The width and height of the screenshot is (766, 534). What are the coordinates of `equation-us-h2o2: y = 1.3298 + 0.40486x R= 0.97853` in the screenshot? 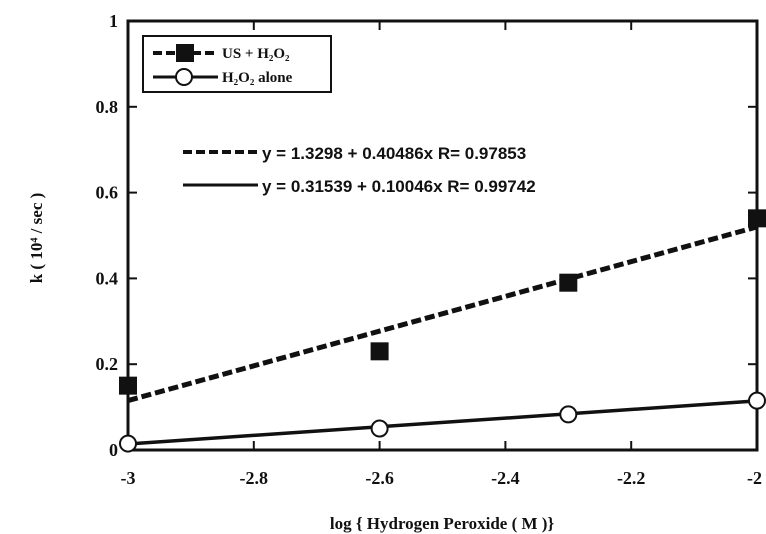 It's located at (394, 153).